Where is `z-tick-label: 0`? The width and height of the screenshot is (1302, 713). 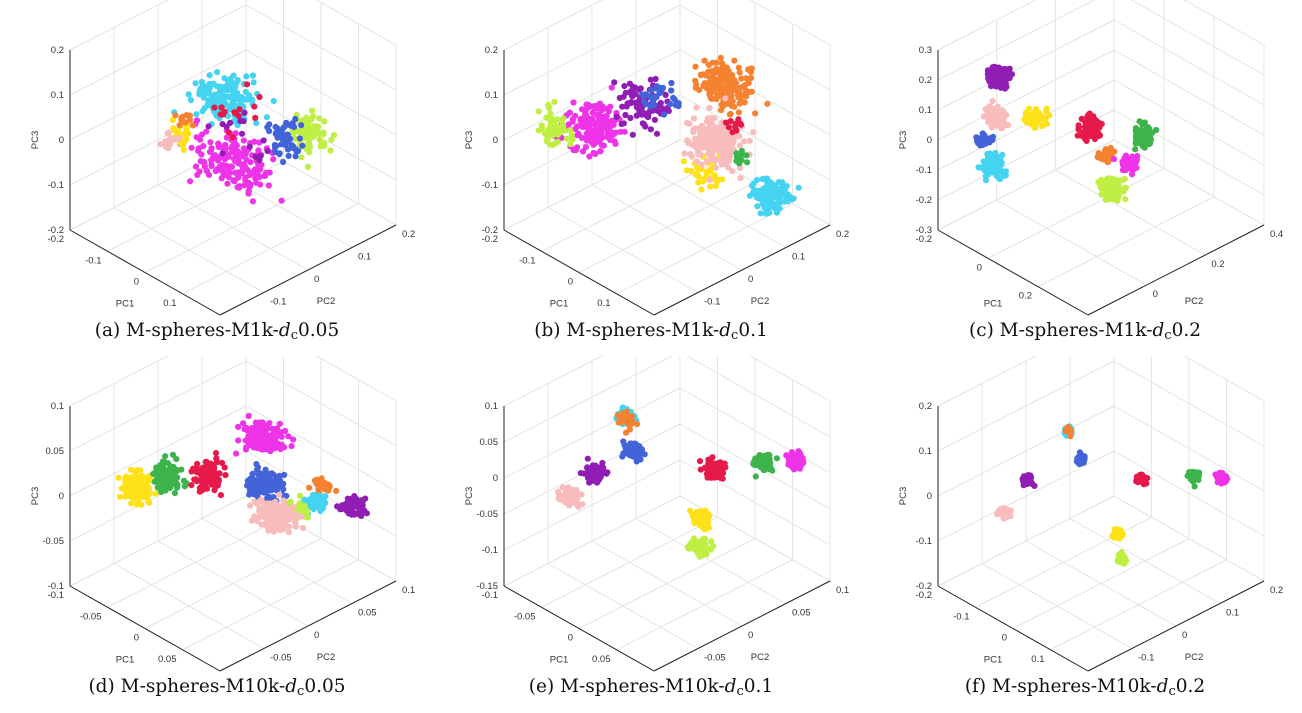
z-tick-label: 0 is located at coordinates (61, 496).